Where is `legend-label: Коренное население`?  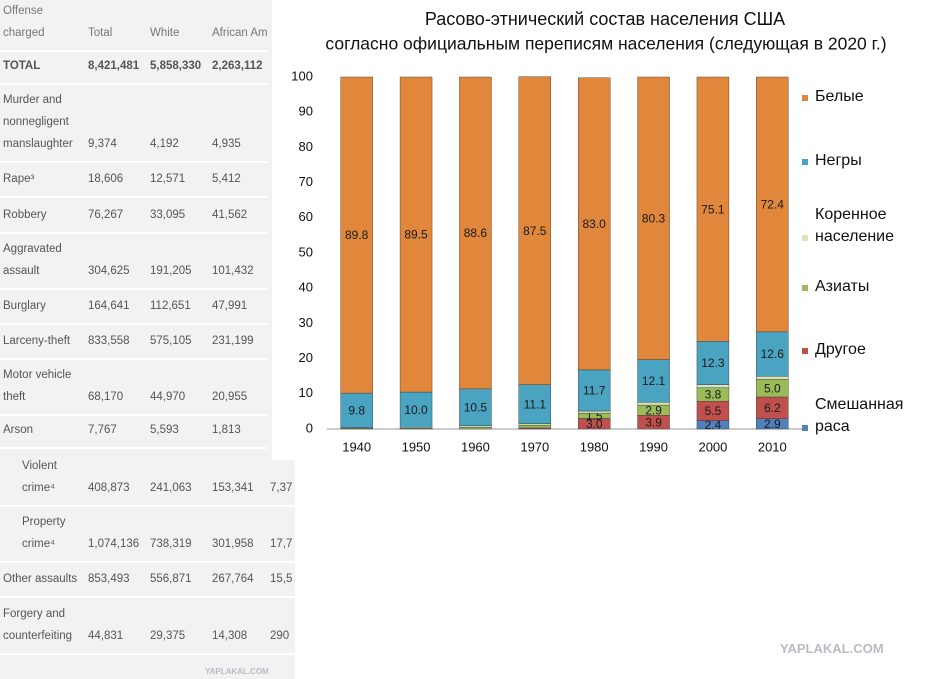 legend-label: Коренное население is located at coordinates (855, 225).